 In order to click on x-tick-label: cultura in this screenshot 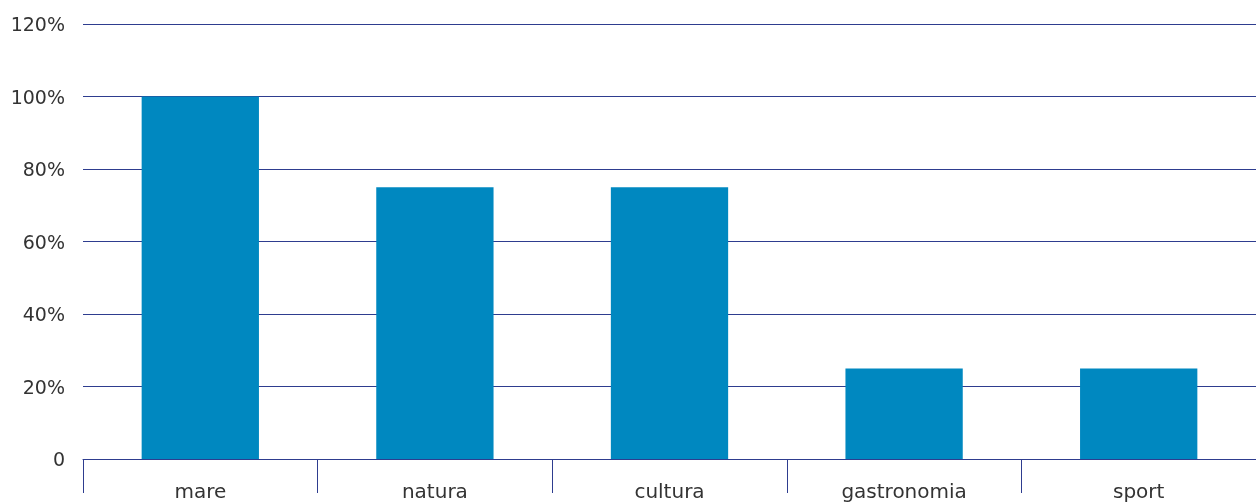, I will do `click(669, 490)`.